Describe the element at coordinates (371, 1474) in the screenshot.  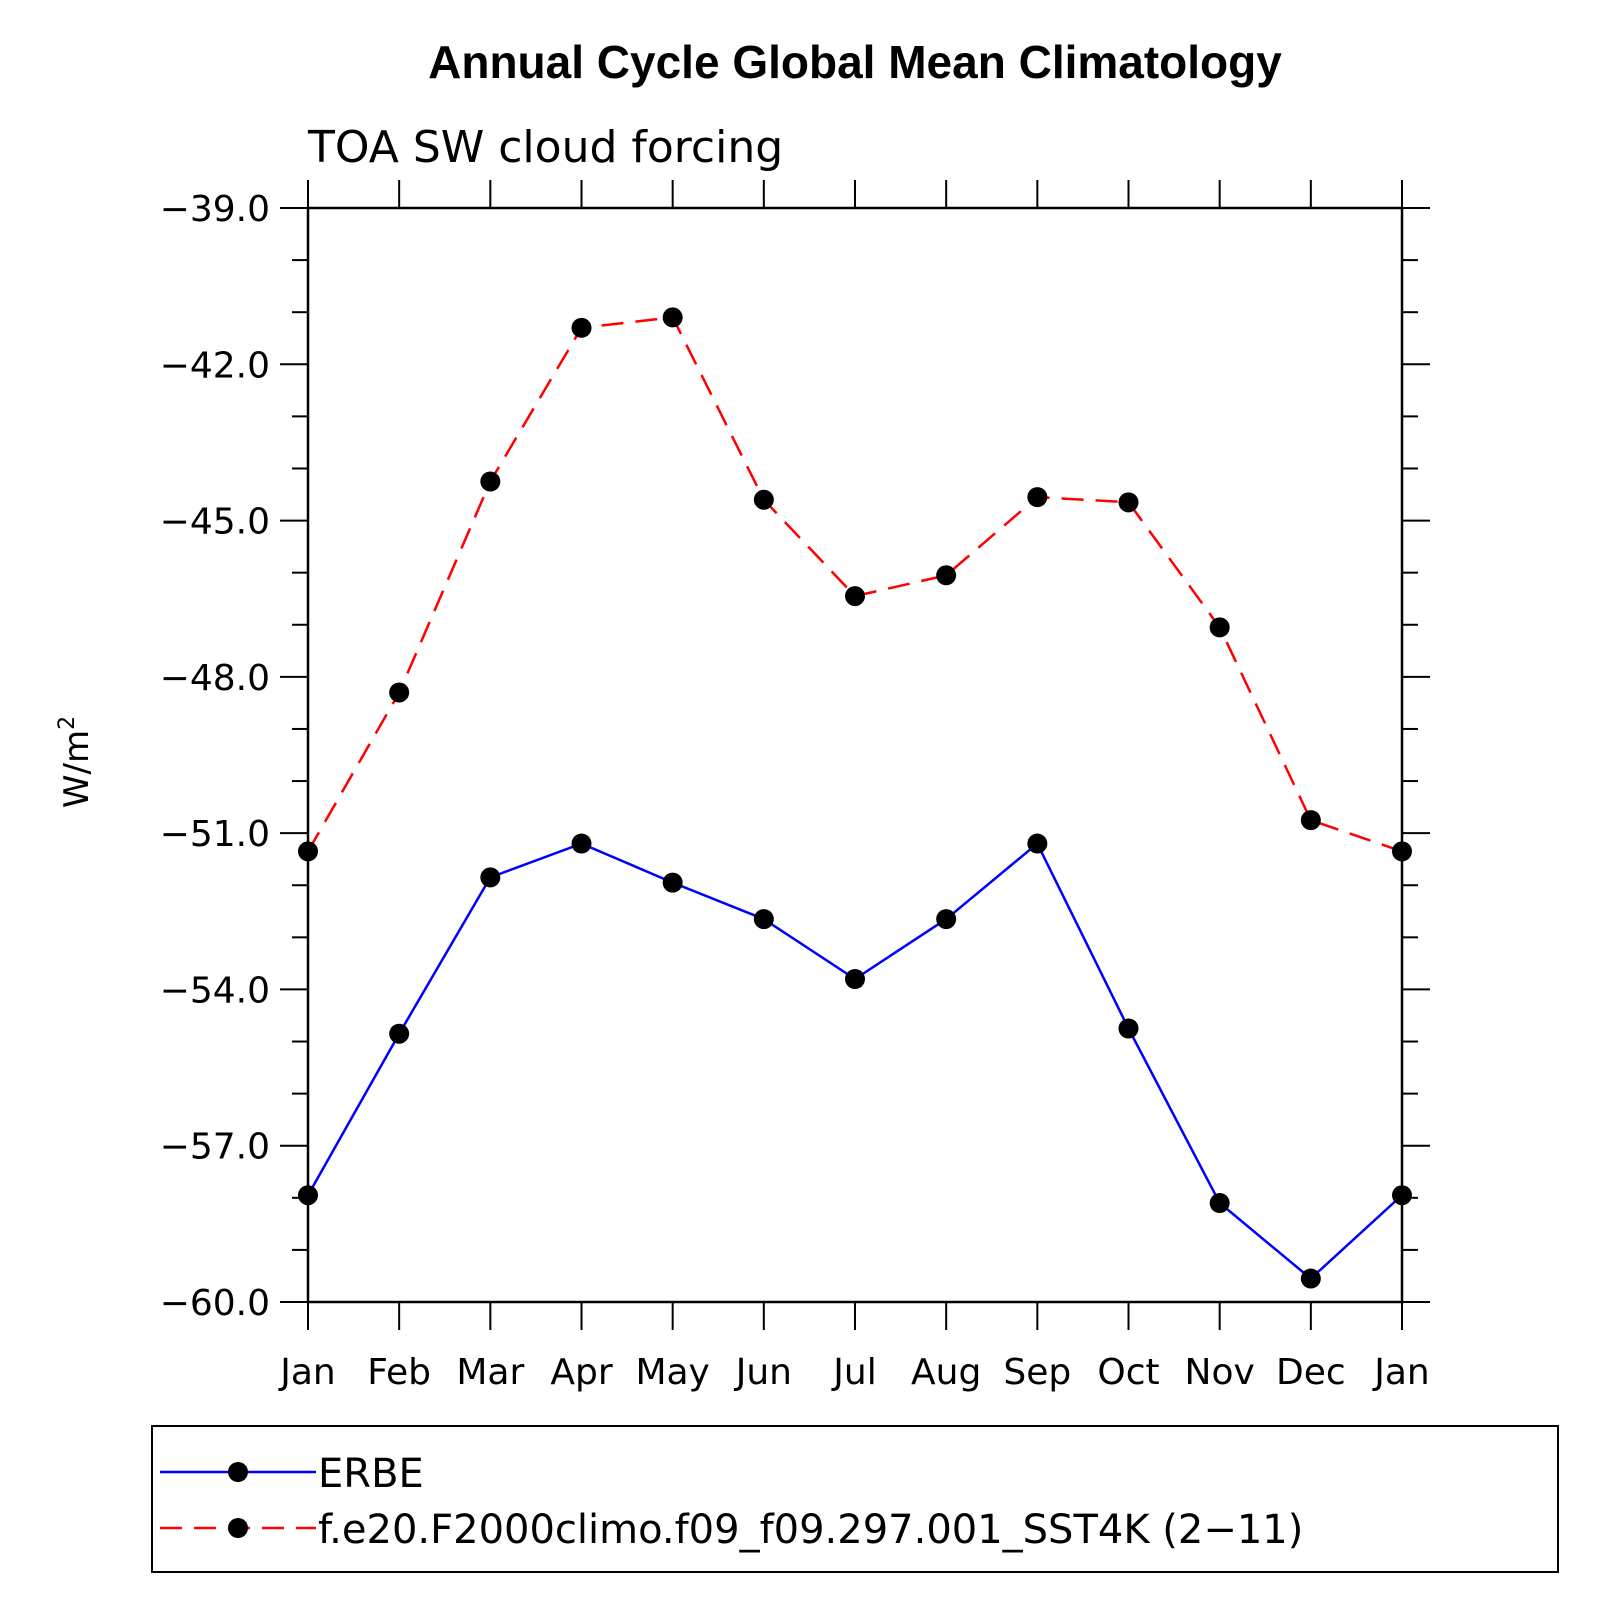
I see `legend-label: ERBE` at that location.